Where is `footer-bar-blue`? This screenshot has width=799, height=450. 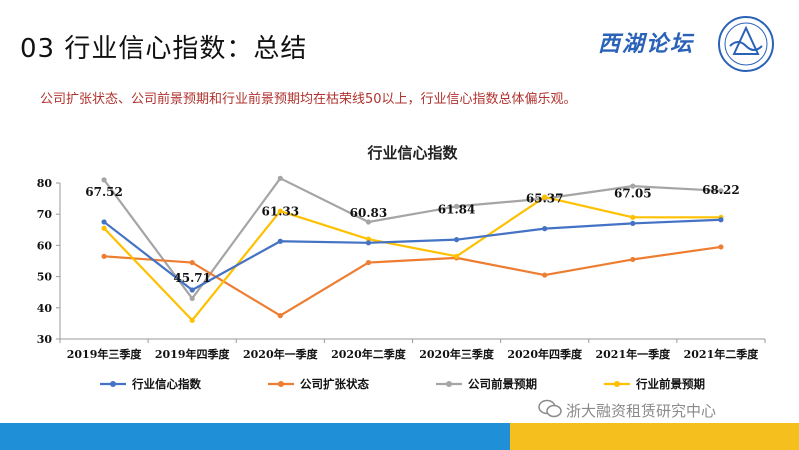
footer-bar-blue is located at coordinates (255, 436).